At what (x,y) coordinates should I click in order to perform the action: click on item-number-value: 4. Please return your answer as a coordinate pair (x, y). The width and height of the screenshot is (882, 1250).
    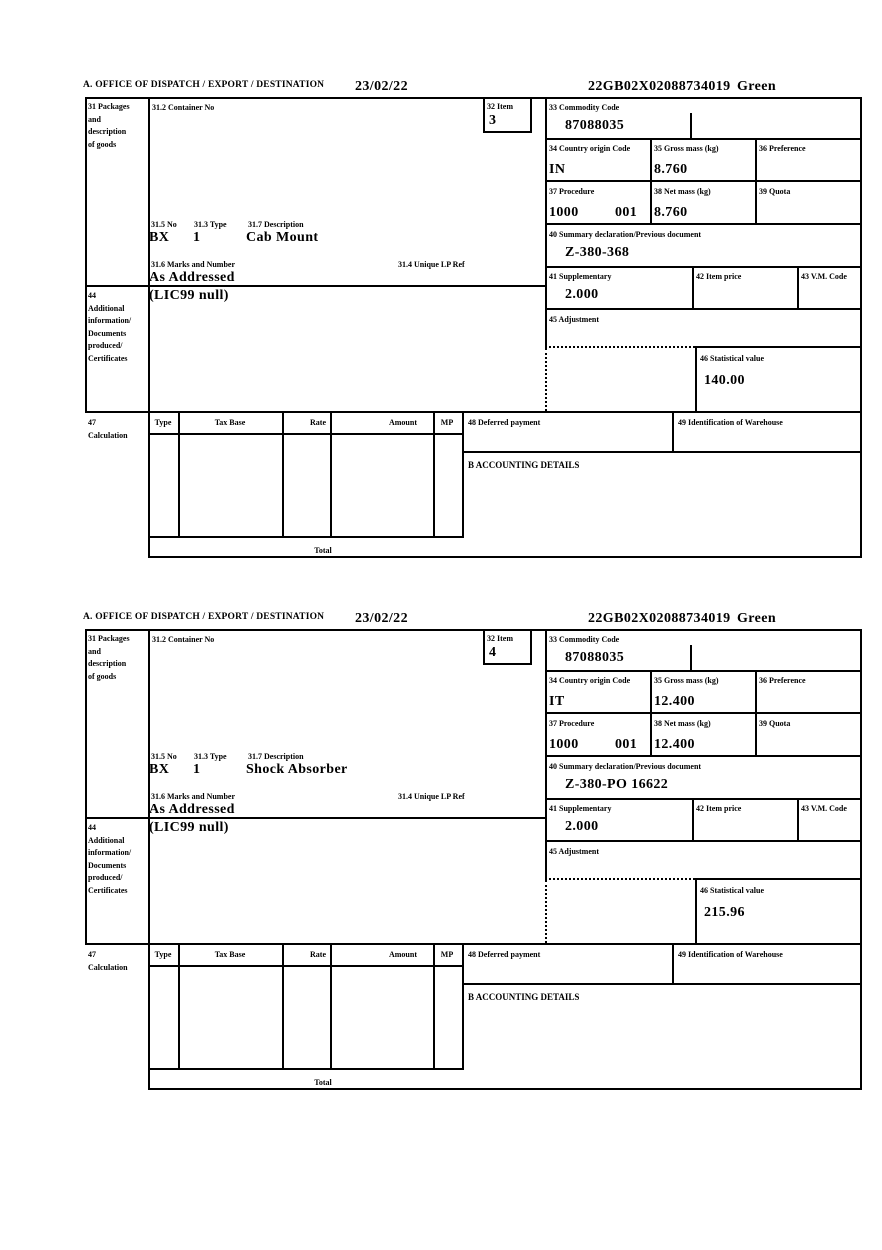
    Looking at the image, I should click on (493, 652).